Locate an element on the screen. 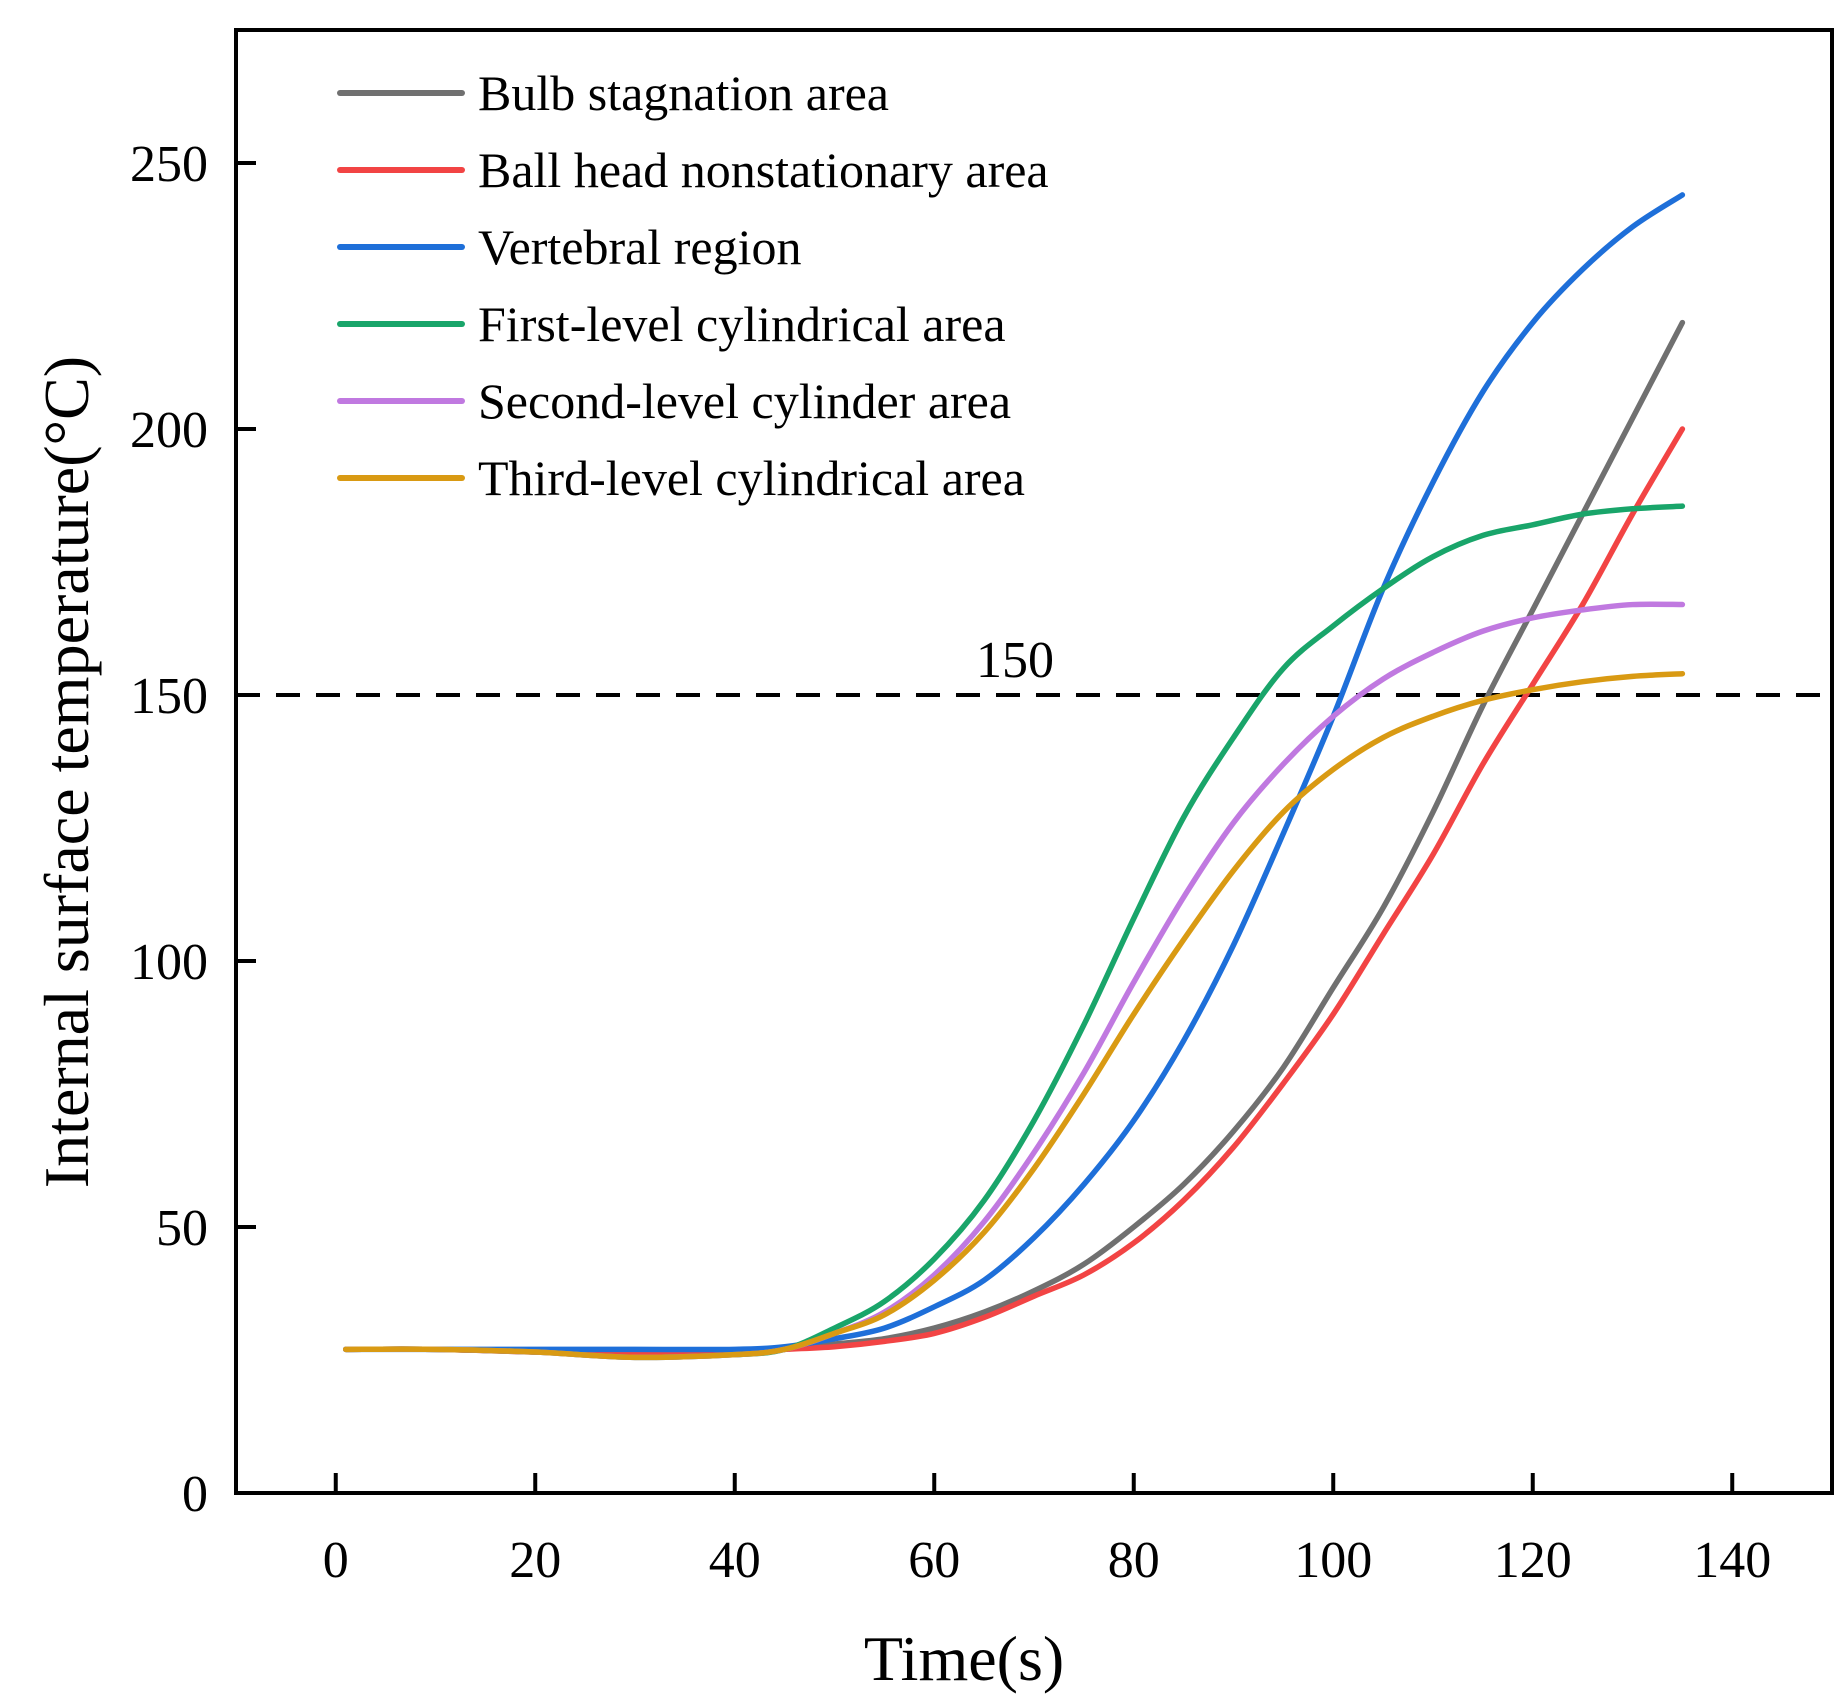 The image size is (1838, 1702). x-tick-label: 40 is located at coordinates (735, 1560).